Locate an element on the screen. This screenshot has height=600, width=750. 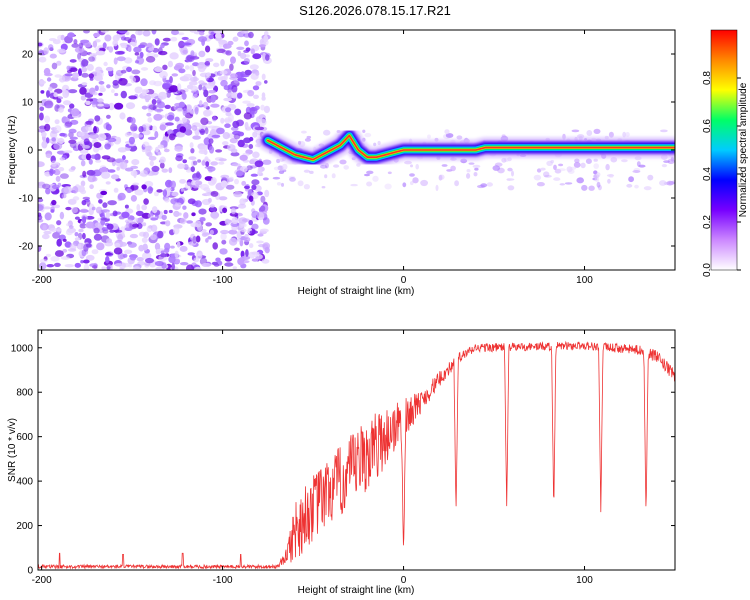
colorbar-tick-label: 0.2 is located at coordinates (707, 222).